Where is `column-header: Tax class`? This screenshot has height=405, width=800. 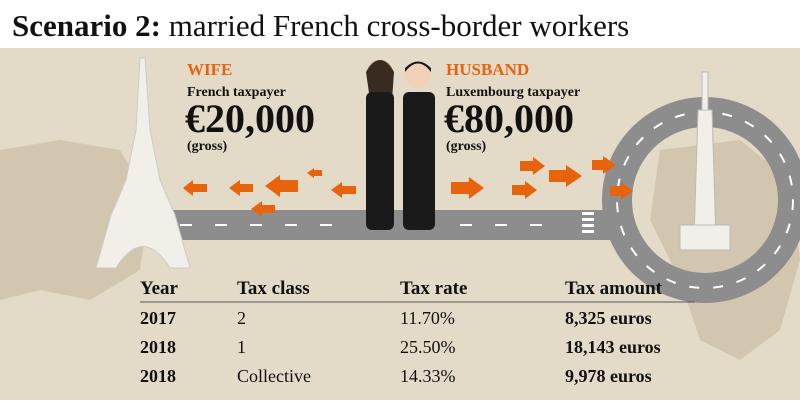 column-header: Tax class is located at coordinates (273, 288).